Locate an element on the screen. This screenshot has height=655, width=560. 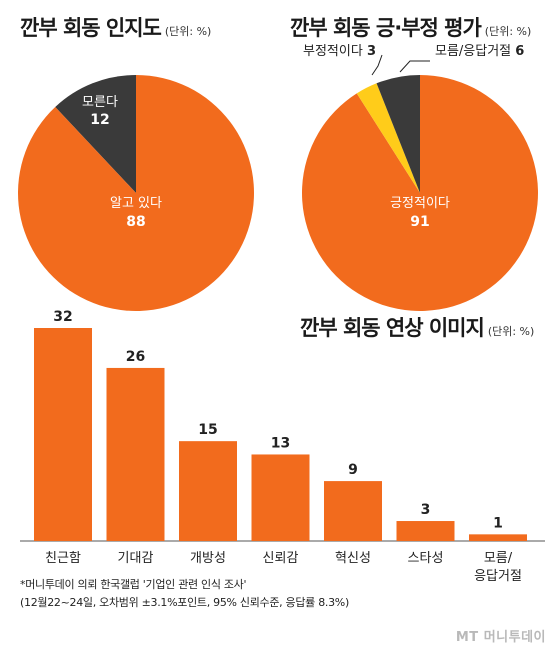
awareness-title: 깐부 회동 인지도 (단위: %) is located at coordinates (115, 27).